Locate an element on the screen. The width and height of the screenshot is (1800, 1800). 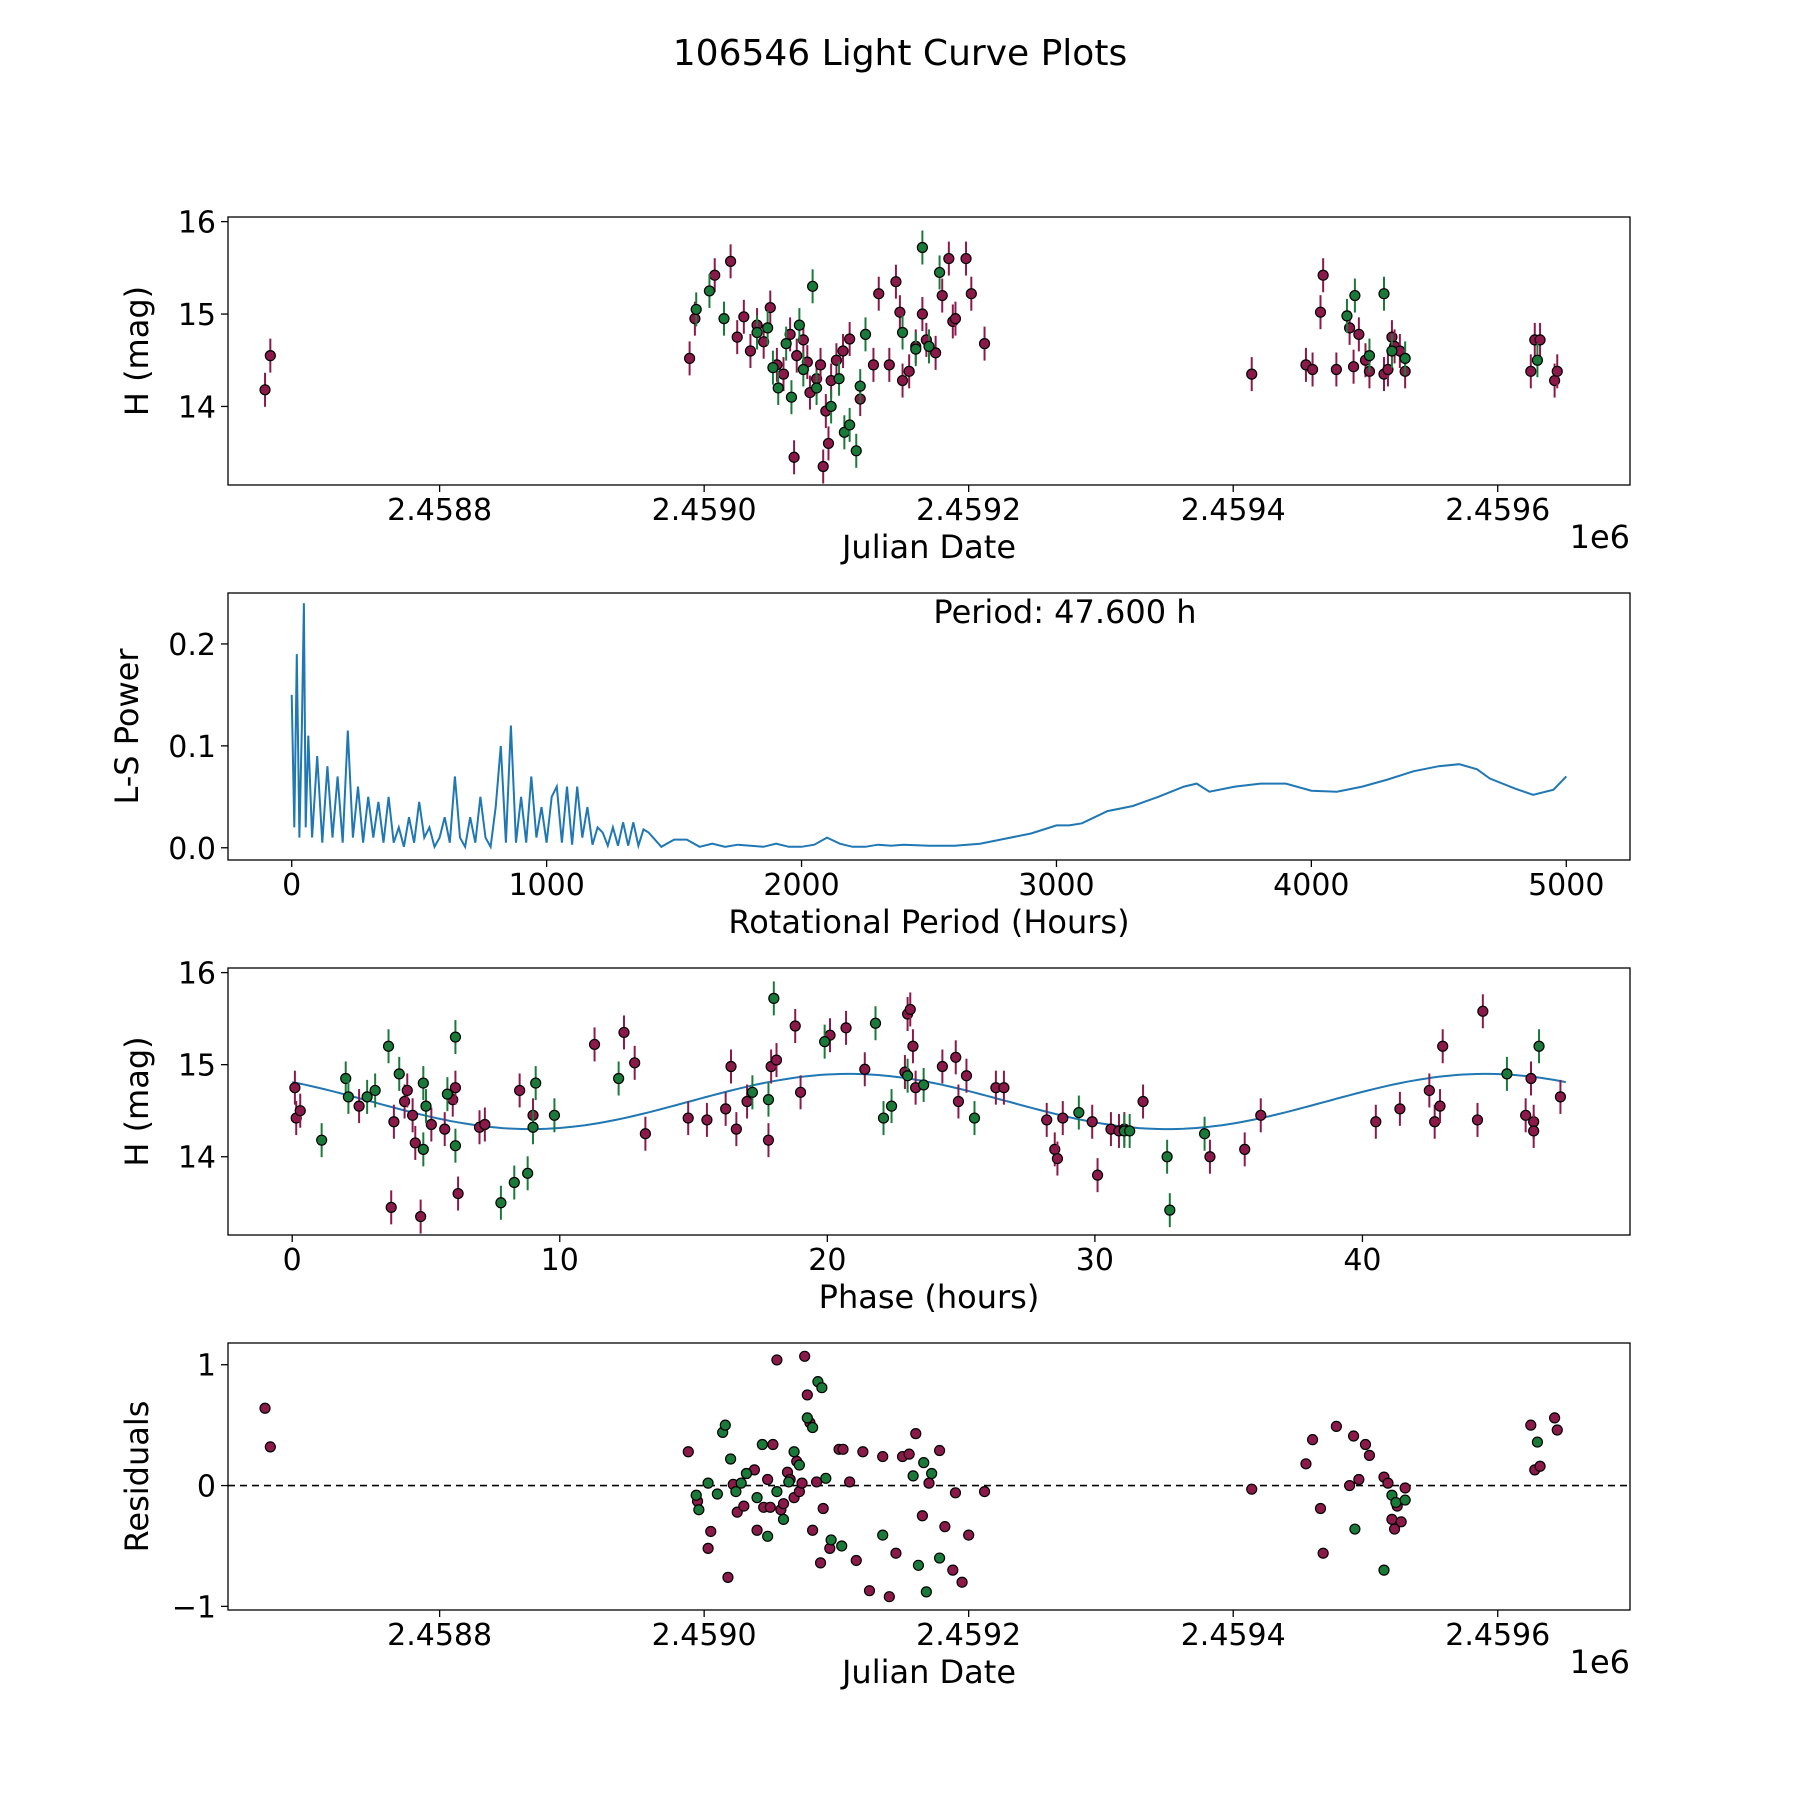
phased-xtick-label: 0 is located at coordinates (292, 1260).